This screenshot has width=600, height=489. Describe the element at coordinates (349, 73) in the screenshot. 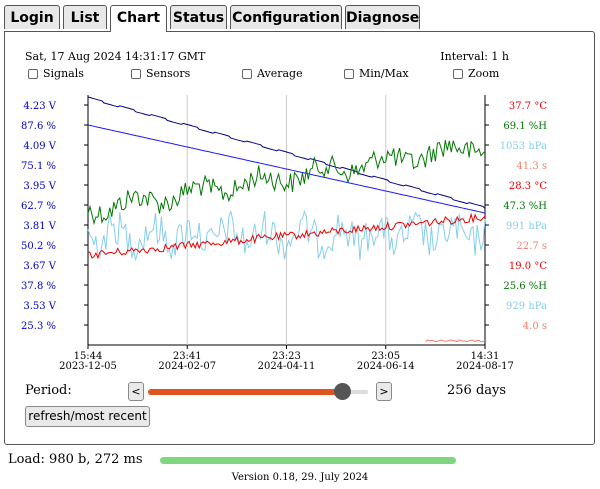

I see `minmax-checkbox-box` at that location.